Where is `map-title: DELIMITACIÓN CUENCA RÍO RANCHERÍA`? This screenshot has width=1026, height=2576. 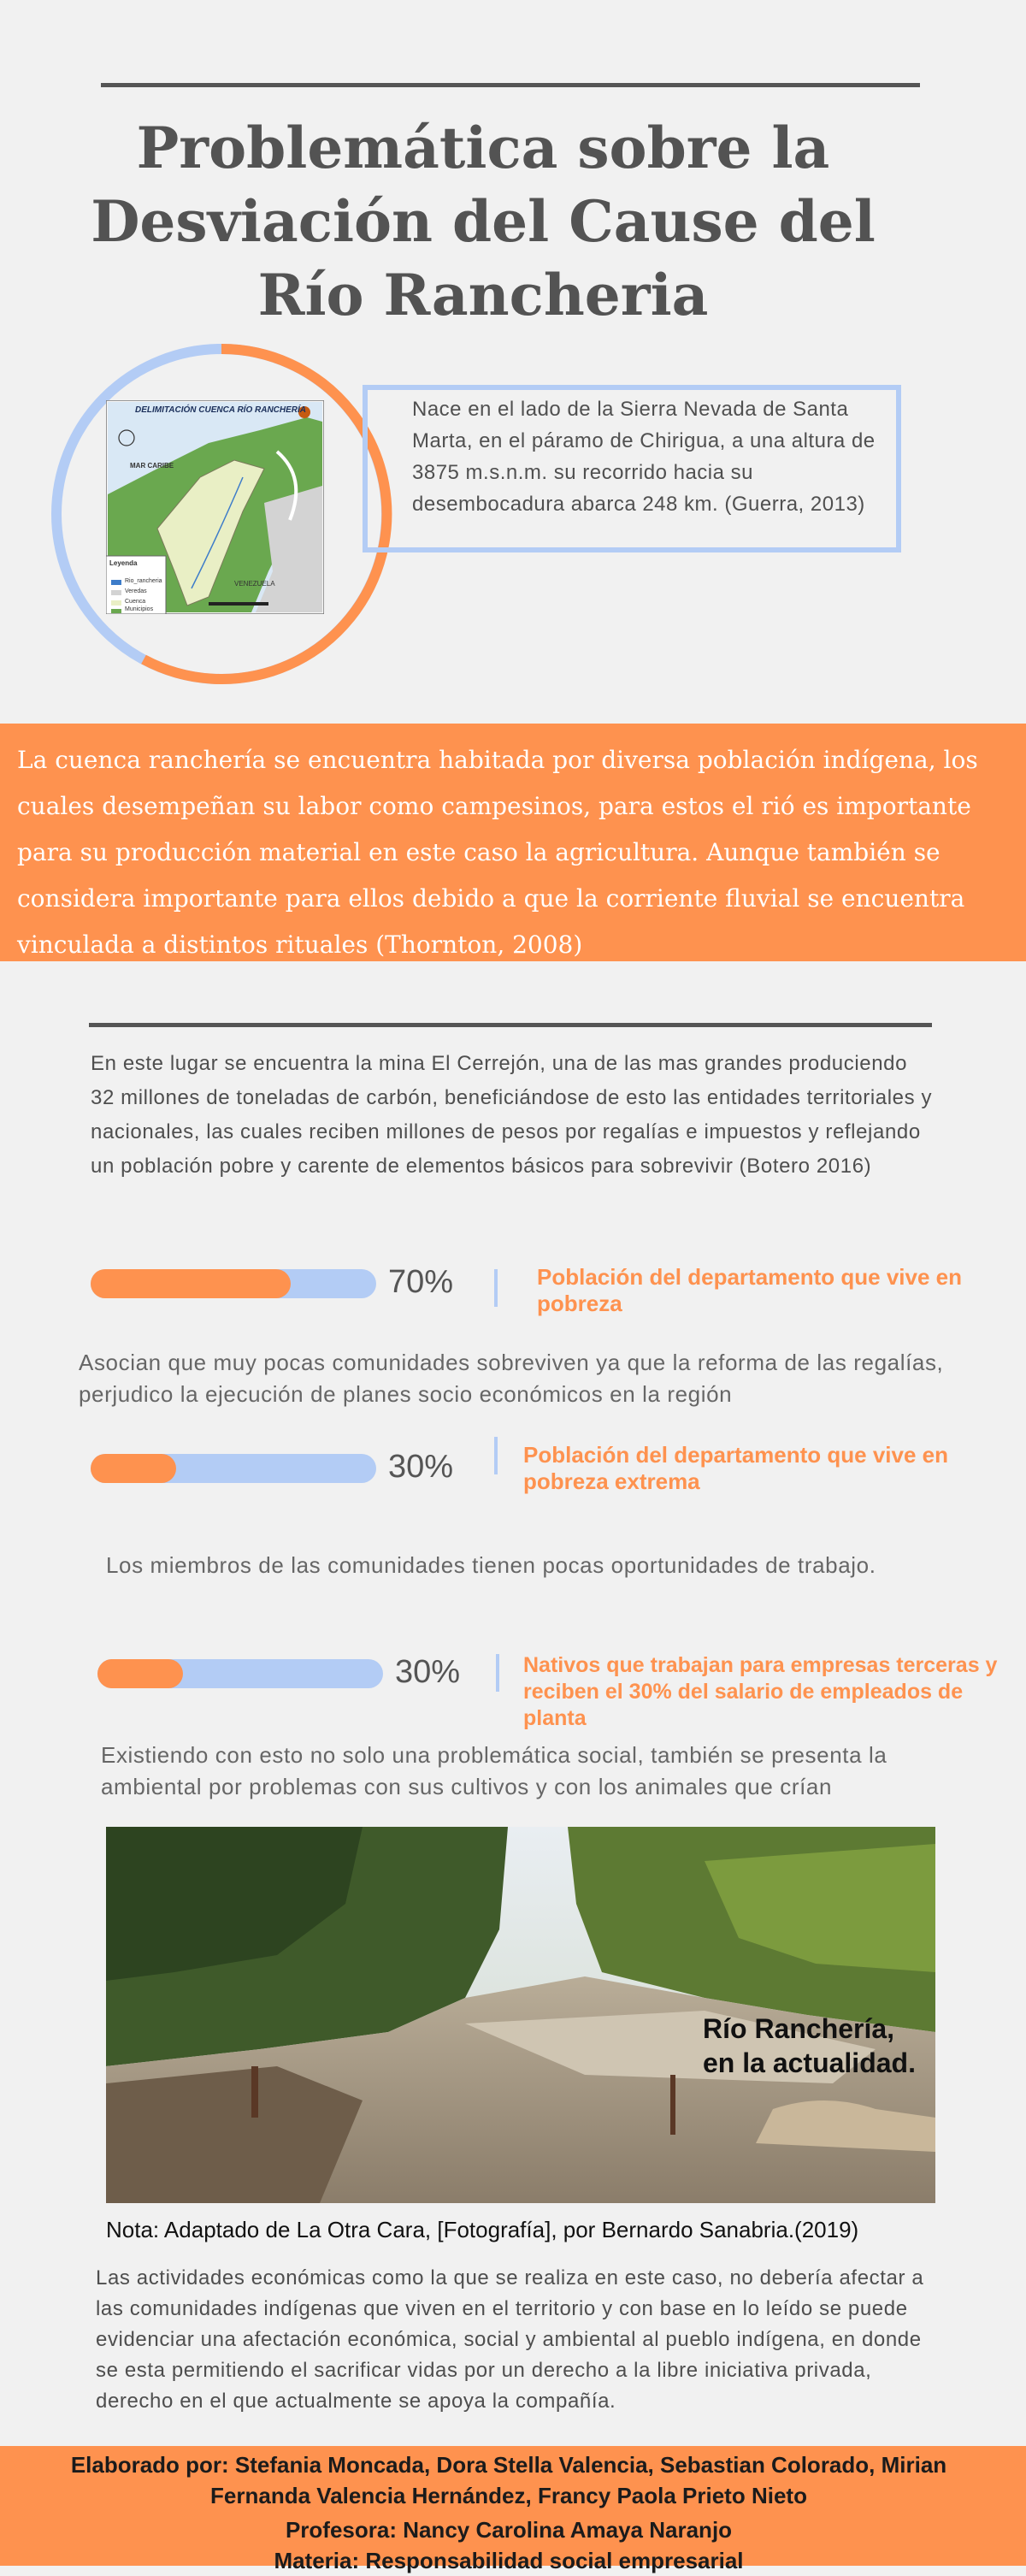
map-title: DELIMITACIÓN CUENCA RÍO RANCHERÍA is located at coordinates (220, 410).